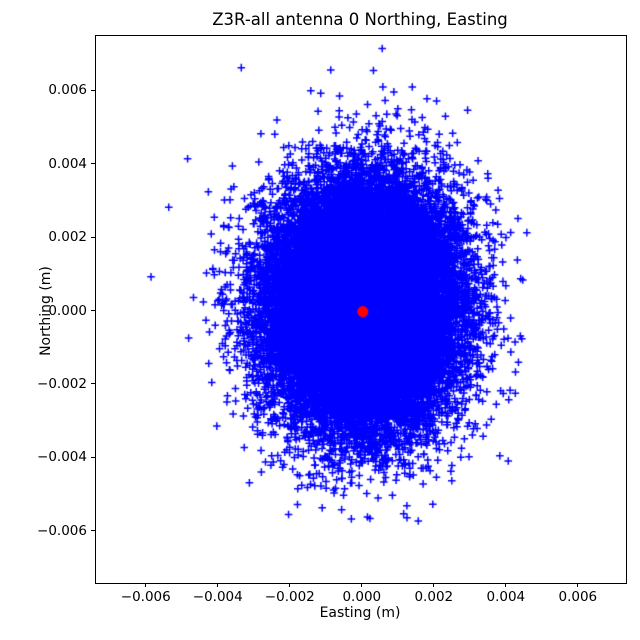  Describe the element at coordinates (62, 530) in the screenshot. I see `y-tick-label: −0.006` at that location.